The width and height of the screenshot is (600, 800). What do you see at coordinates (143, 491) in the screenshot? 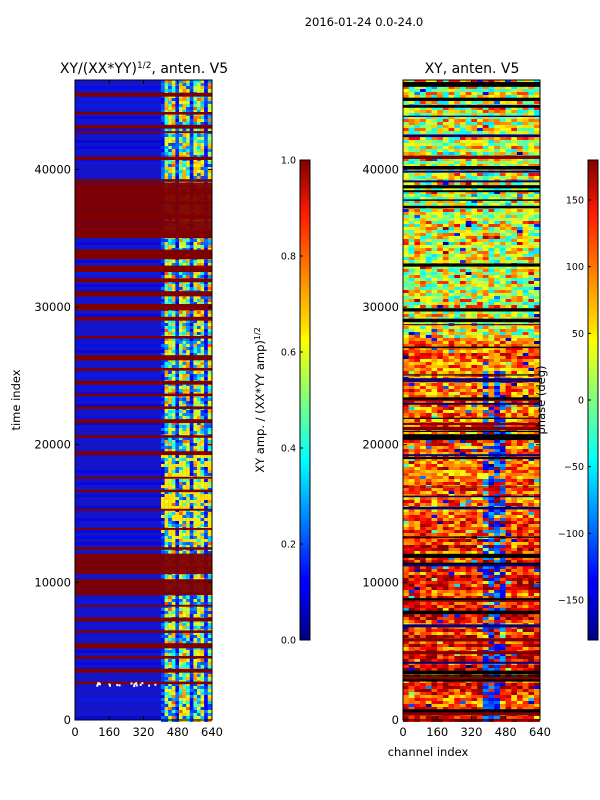
I see `amplitude-flag-stripe` at bounding box center [143, 491].